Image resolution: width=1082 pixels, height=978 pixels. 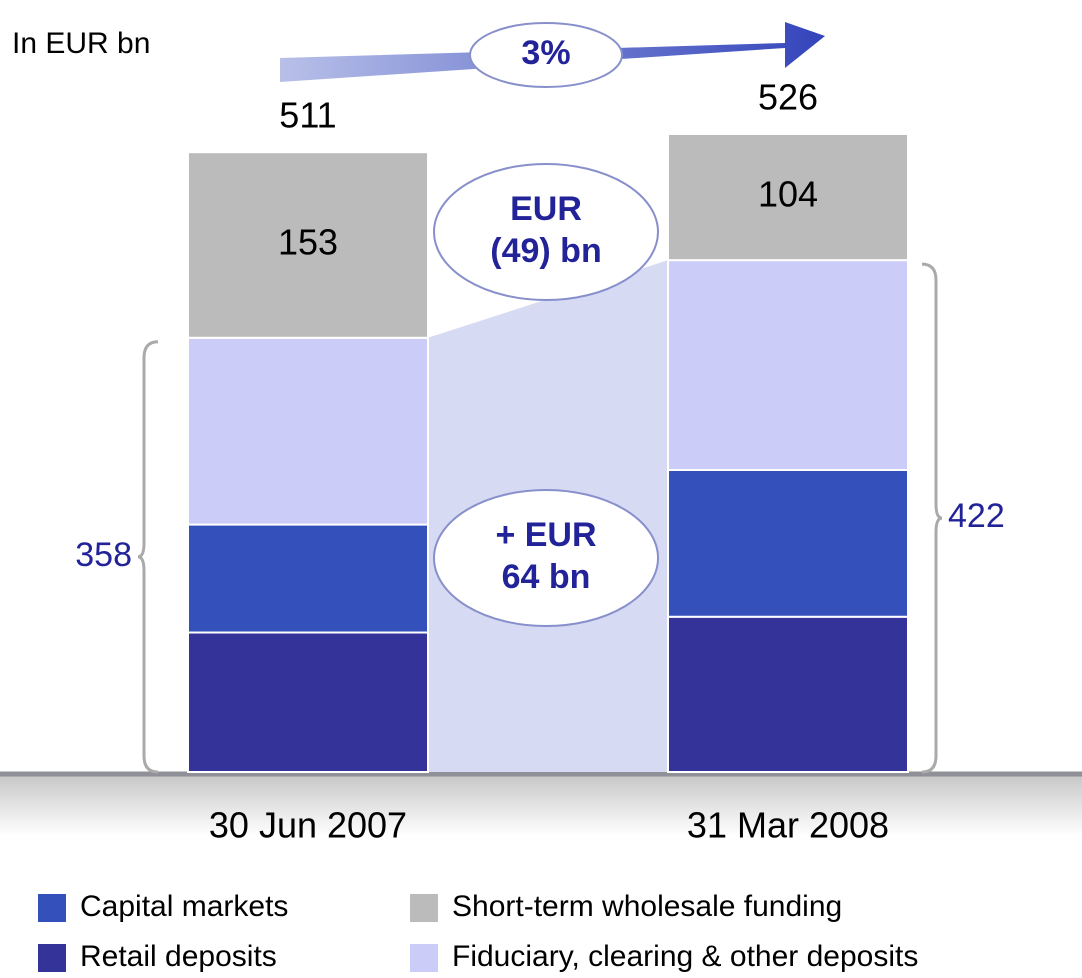 What do you see at coordinates (546, 577) in the screenshot?
I see `annotation-text: 64 bn` at bounding box center [546, 577].